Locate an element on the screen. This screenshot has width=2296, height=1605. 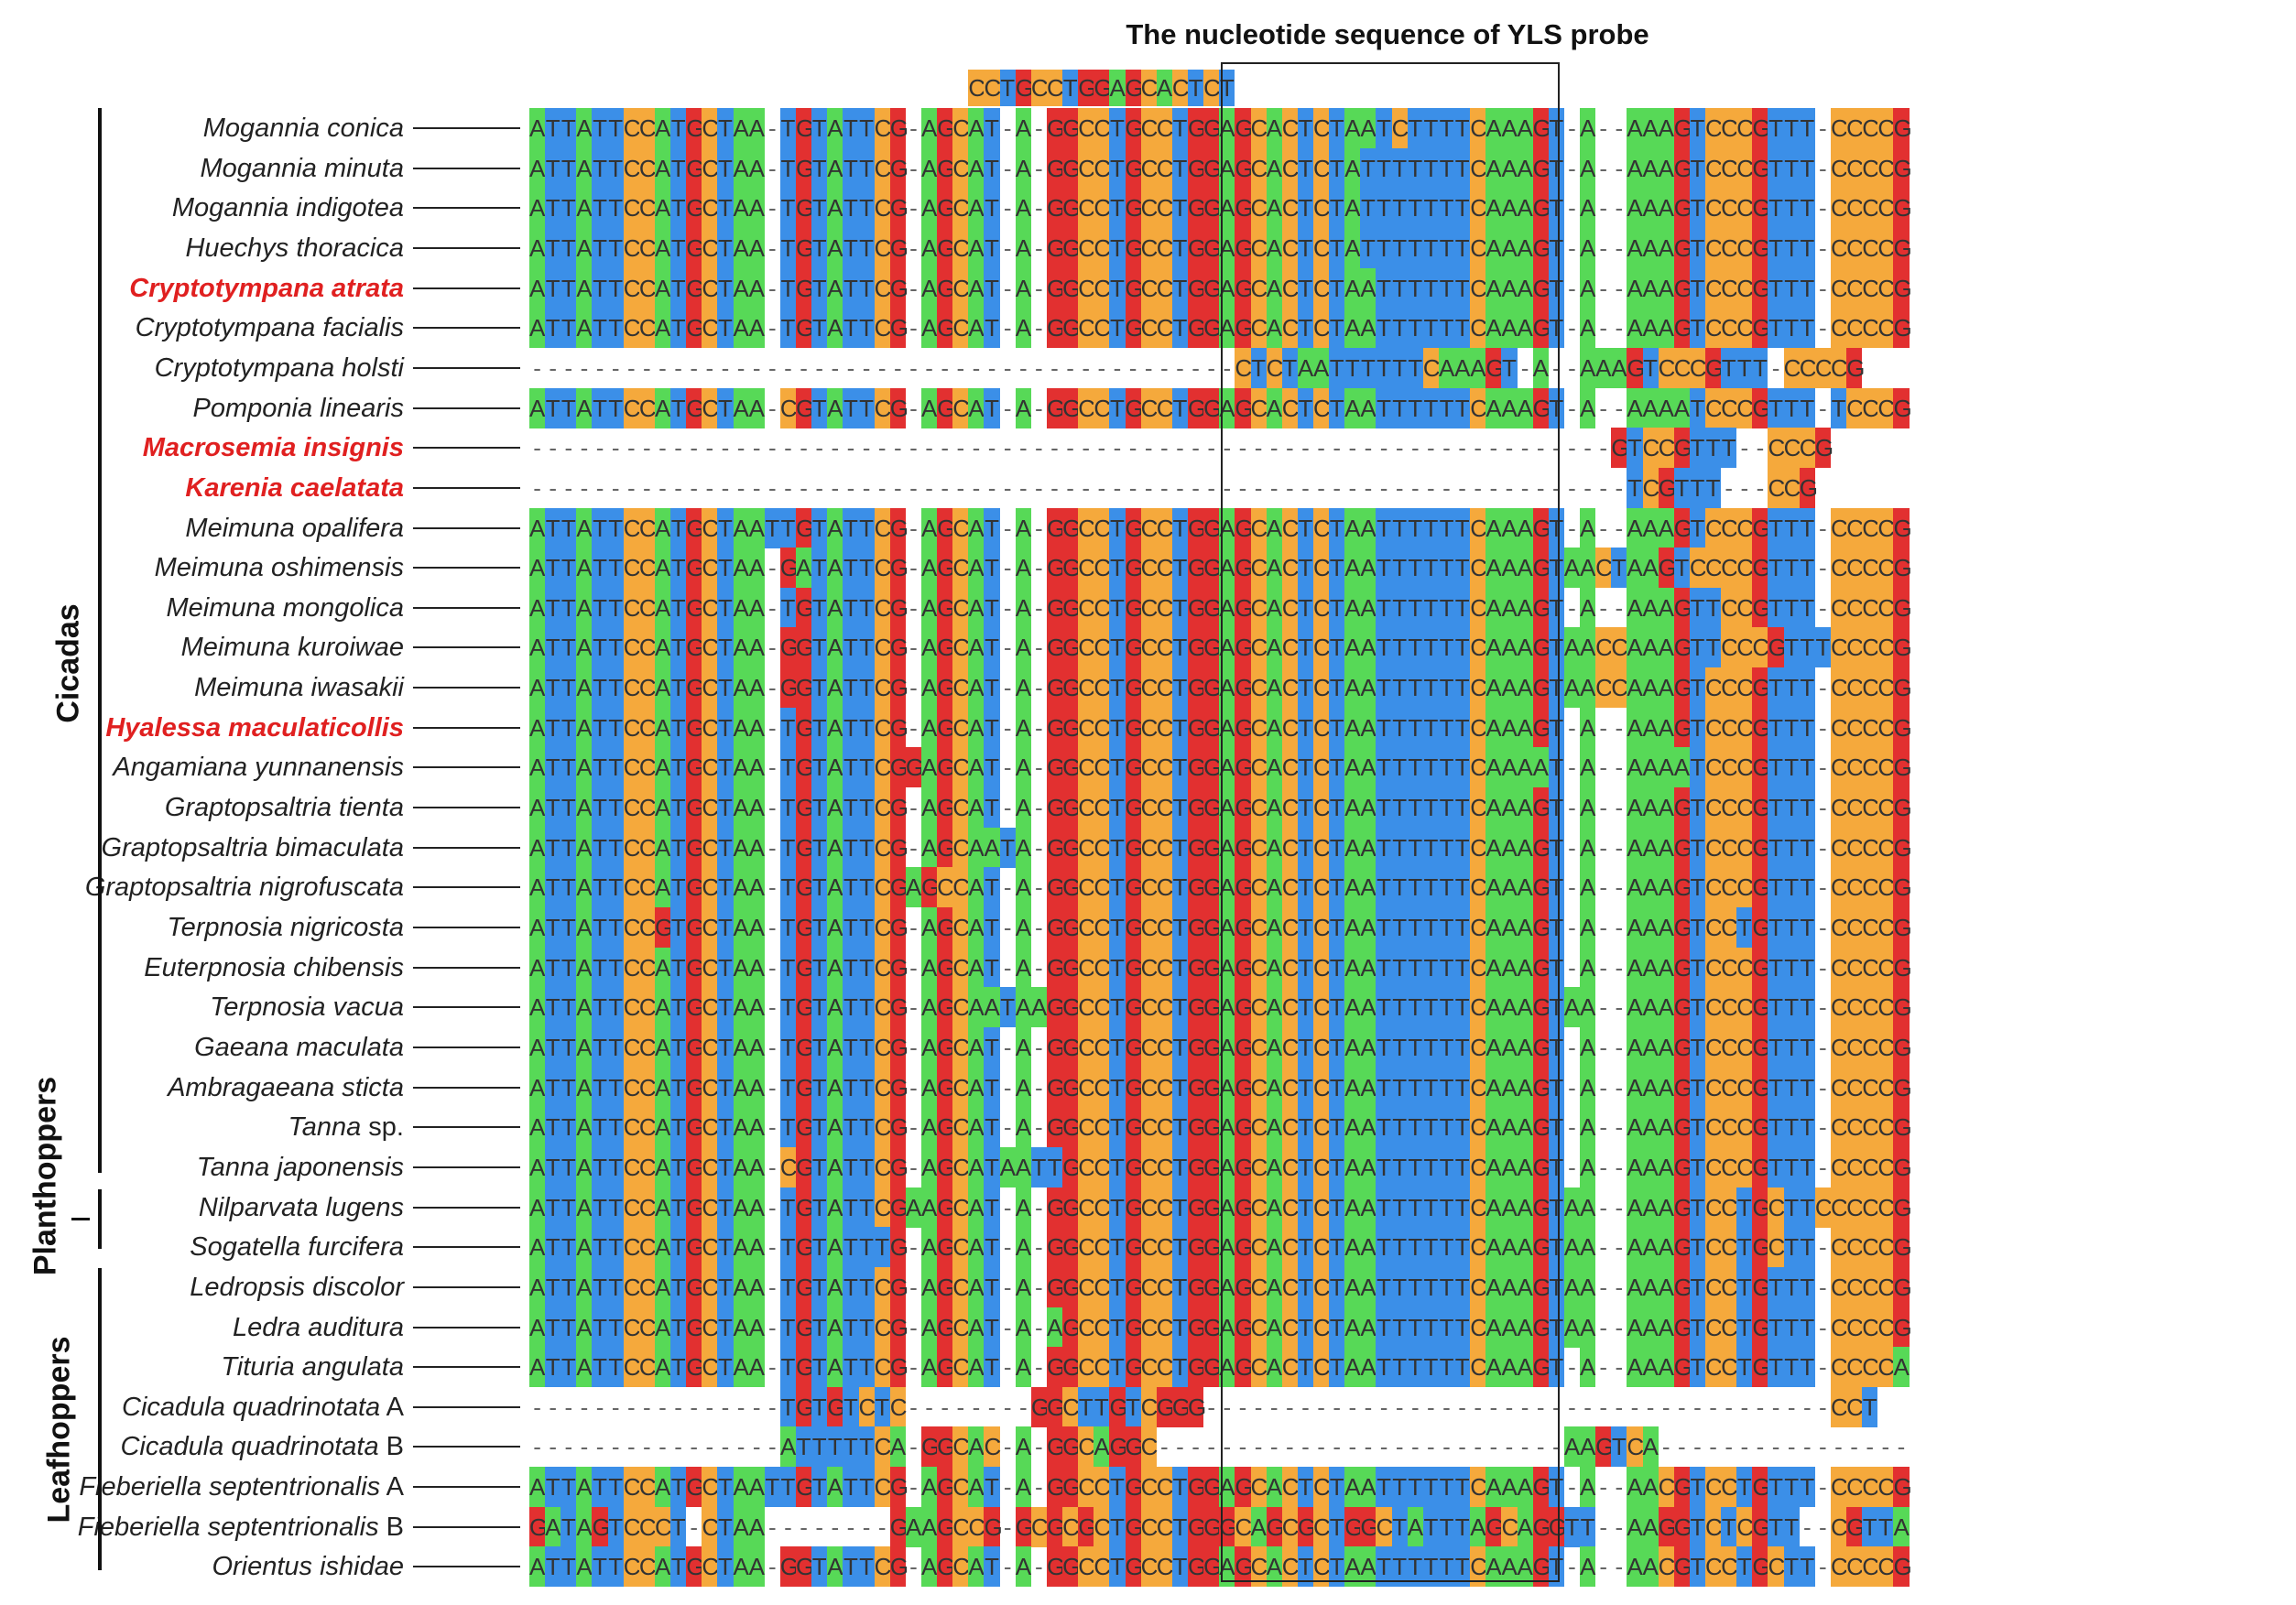
taxon-name: Meimuna mongolica is located at coordinates (285, 608).